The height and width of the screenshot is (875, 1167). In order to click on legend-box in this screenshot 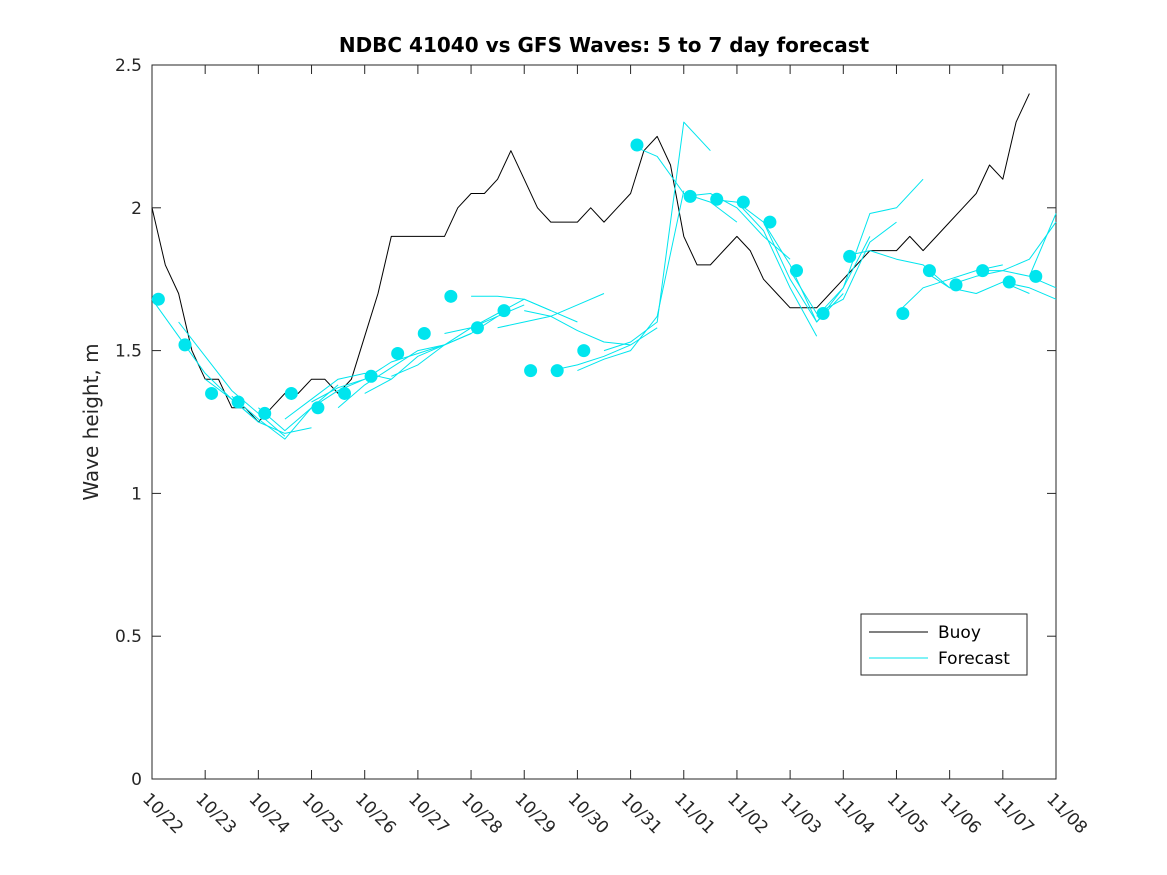, I will do `click(944, 644)`.